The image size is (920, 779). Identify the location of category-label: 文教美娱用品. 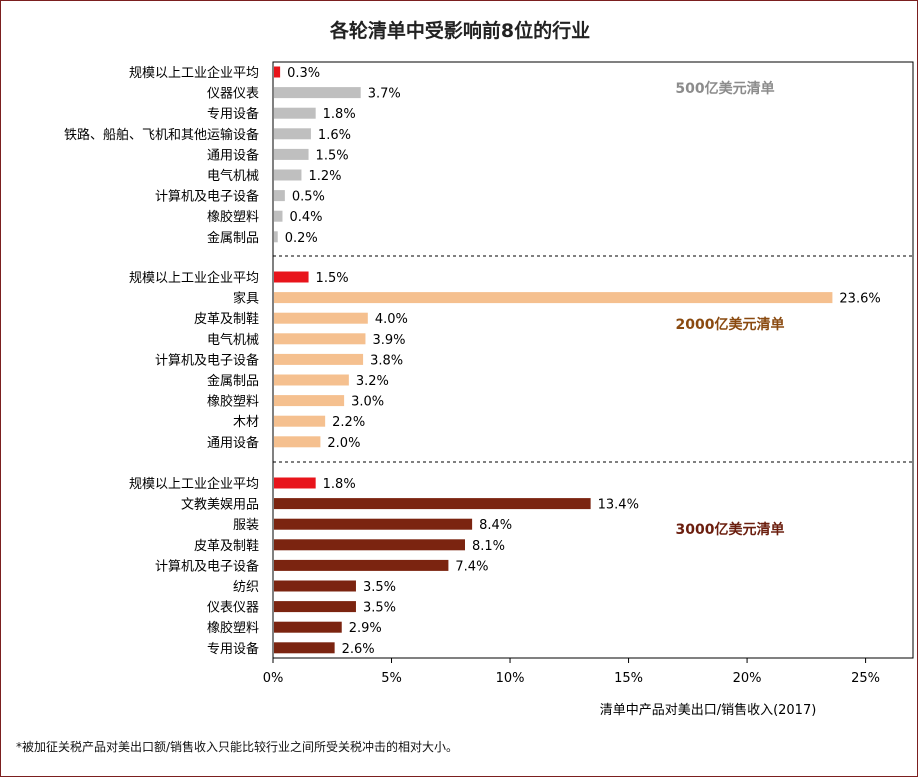
(220, 505).